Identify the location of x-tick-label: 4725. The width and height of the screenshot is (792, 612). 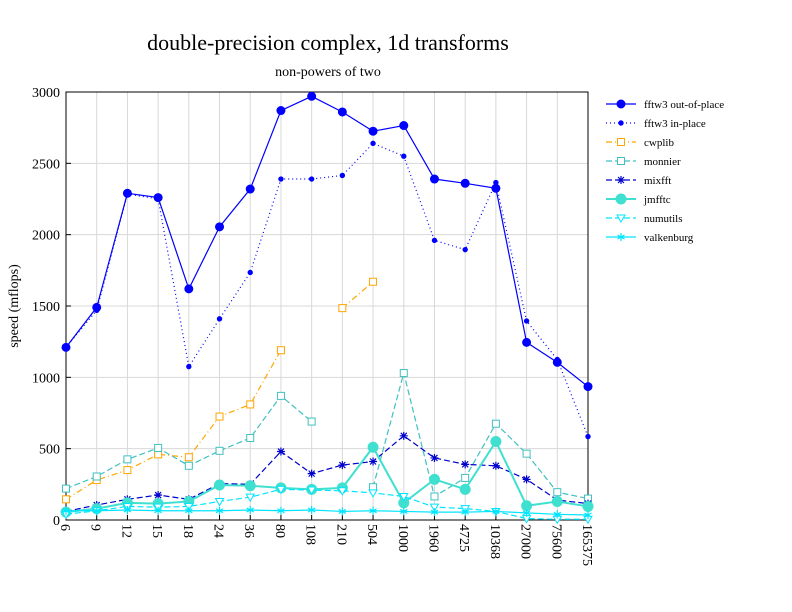
(463, 538).